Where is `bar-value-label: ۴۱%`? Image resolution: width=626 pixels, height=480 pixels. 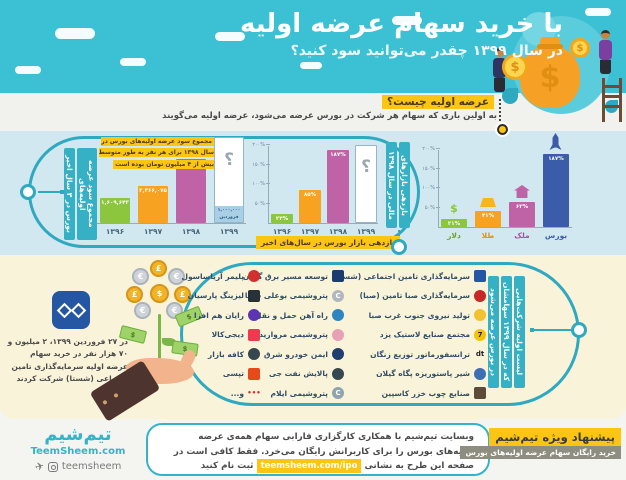 bar-value-label: ۴۱% is located at coordinates (488, 216).